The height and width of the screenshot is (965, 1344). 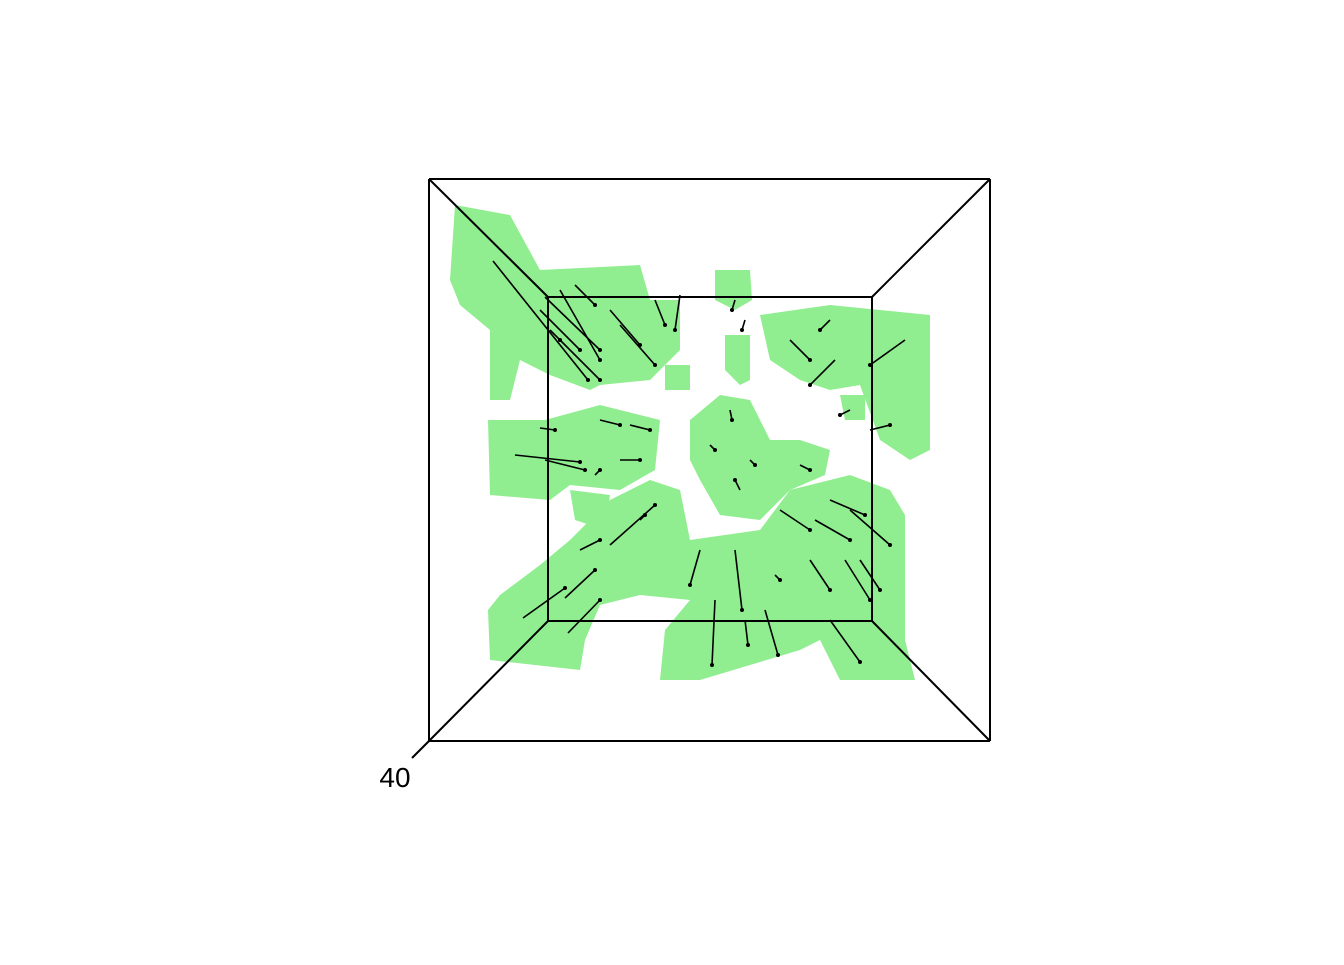 I want to click on vectors, so click(x=699, y=463).